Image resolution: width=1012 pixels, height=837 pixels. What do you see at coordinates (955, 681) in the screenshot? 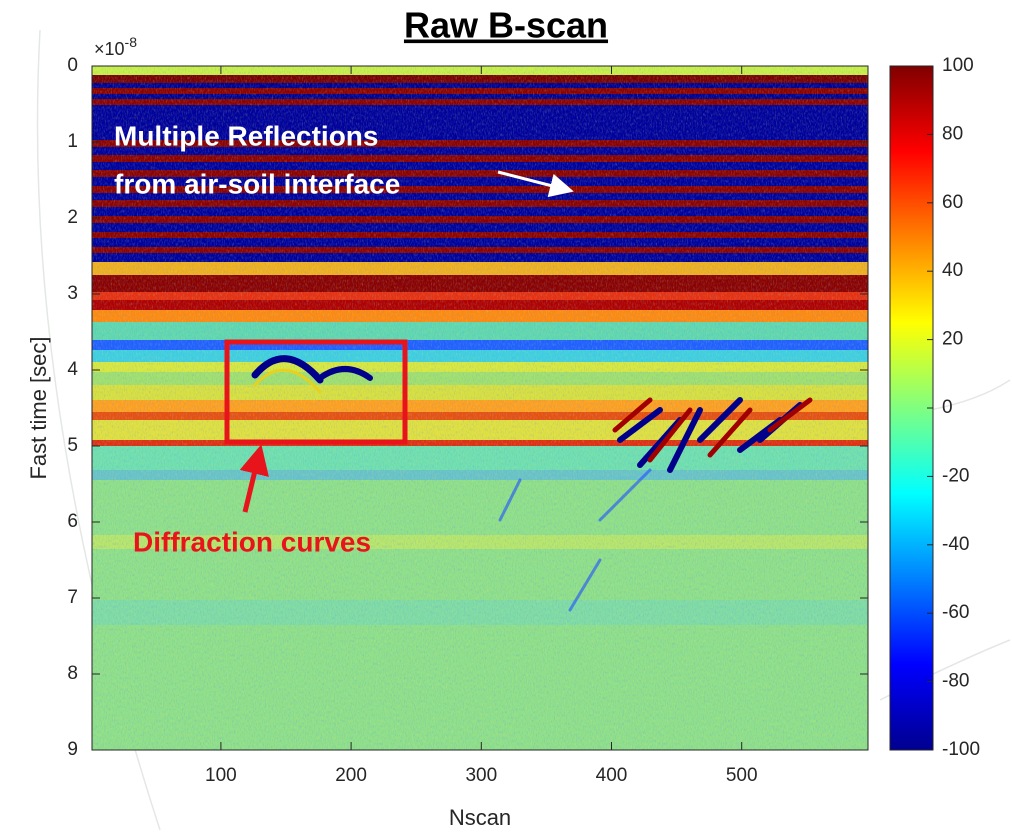
I see `colorbar-tick-label: -80` at bounding box center [955, 681].